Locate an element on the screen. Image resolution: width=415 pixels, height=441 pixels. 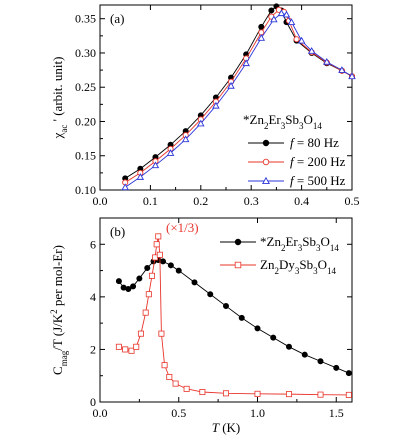
legend-label: f = 500 Hz is located at coordinates (318, 180).